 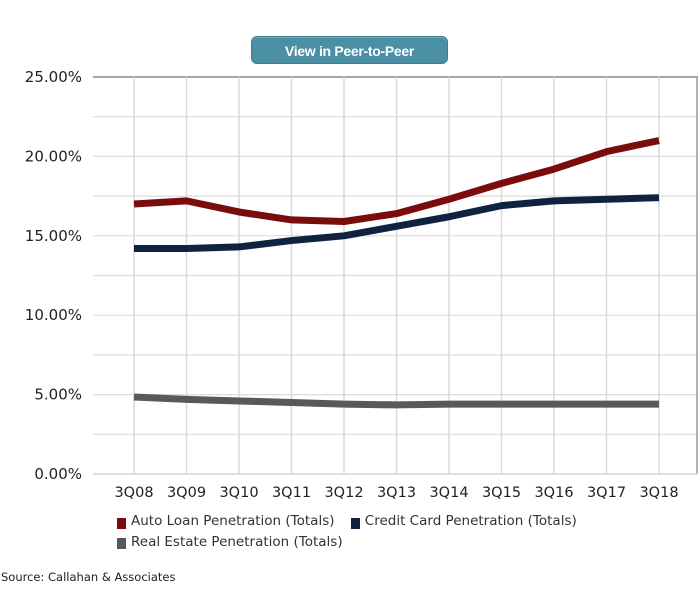 I want to click on real-estate-series-line, so click(x=396, y=401).